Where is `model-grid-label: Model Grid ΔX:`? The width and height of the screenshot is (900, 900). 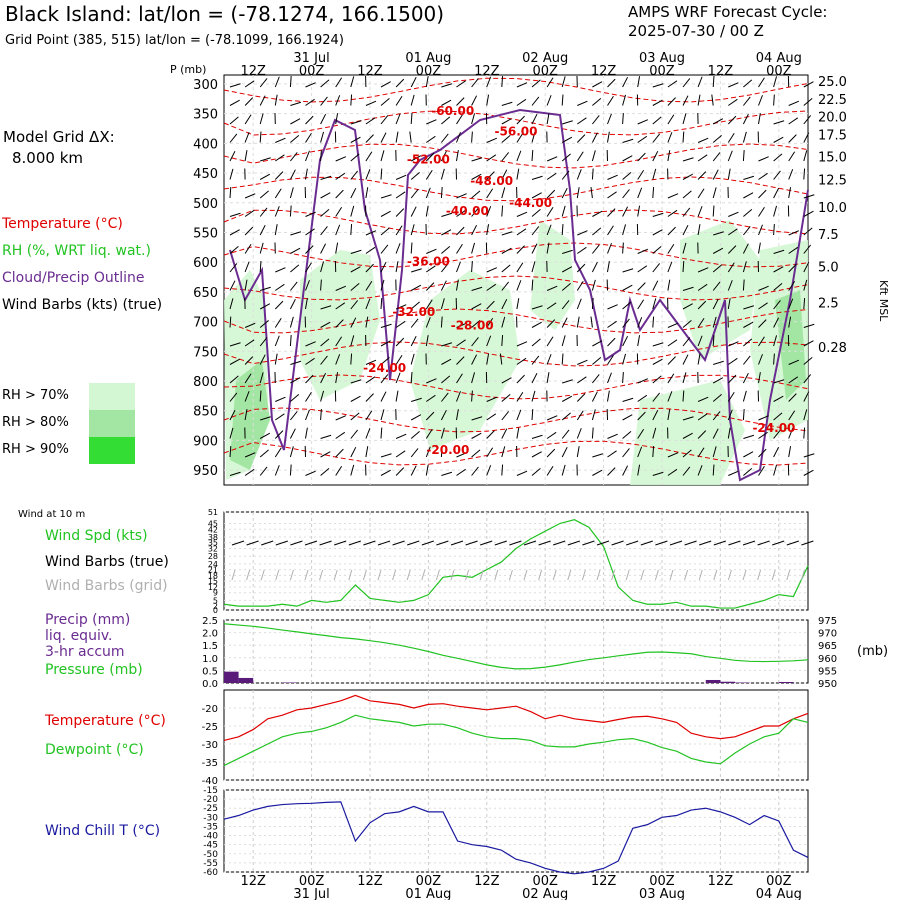 model-grid-label: Model Grid ΔX: is located at coordinates (59, 137).